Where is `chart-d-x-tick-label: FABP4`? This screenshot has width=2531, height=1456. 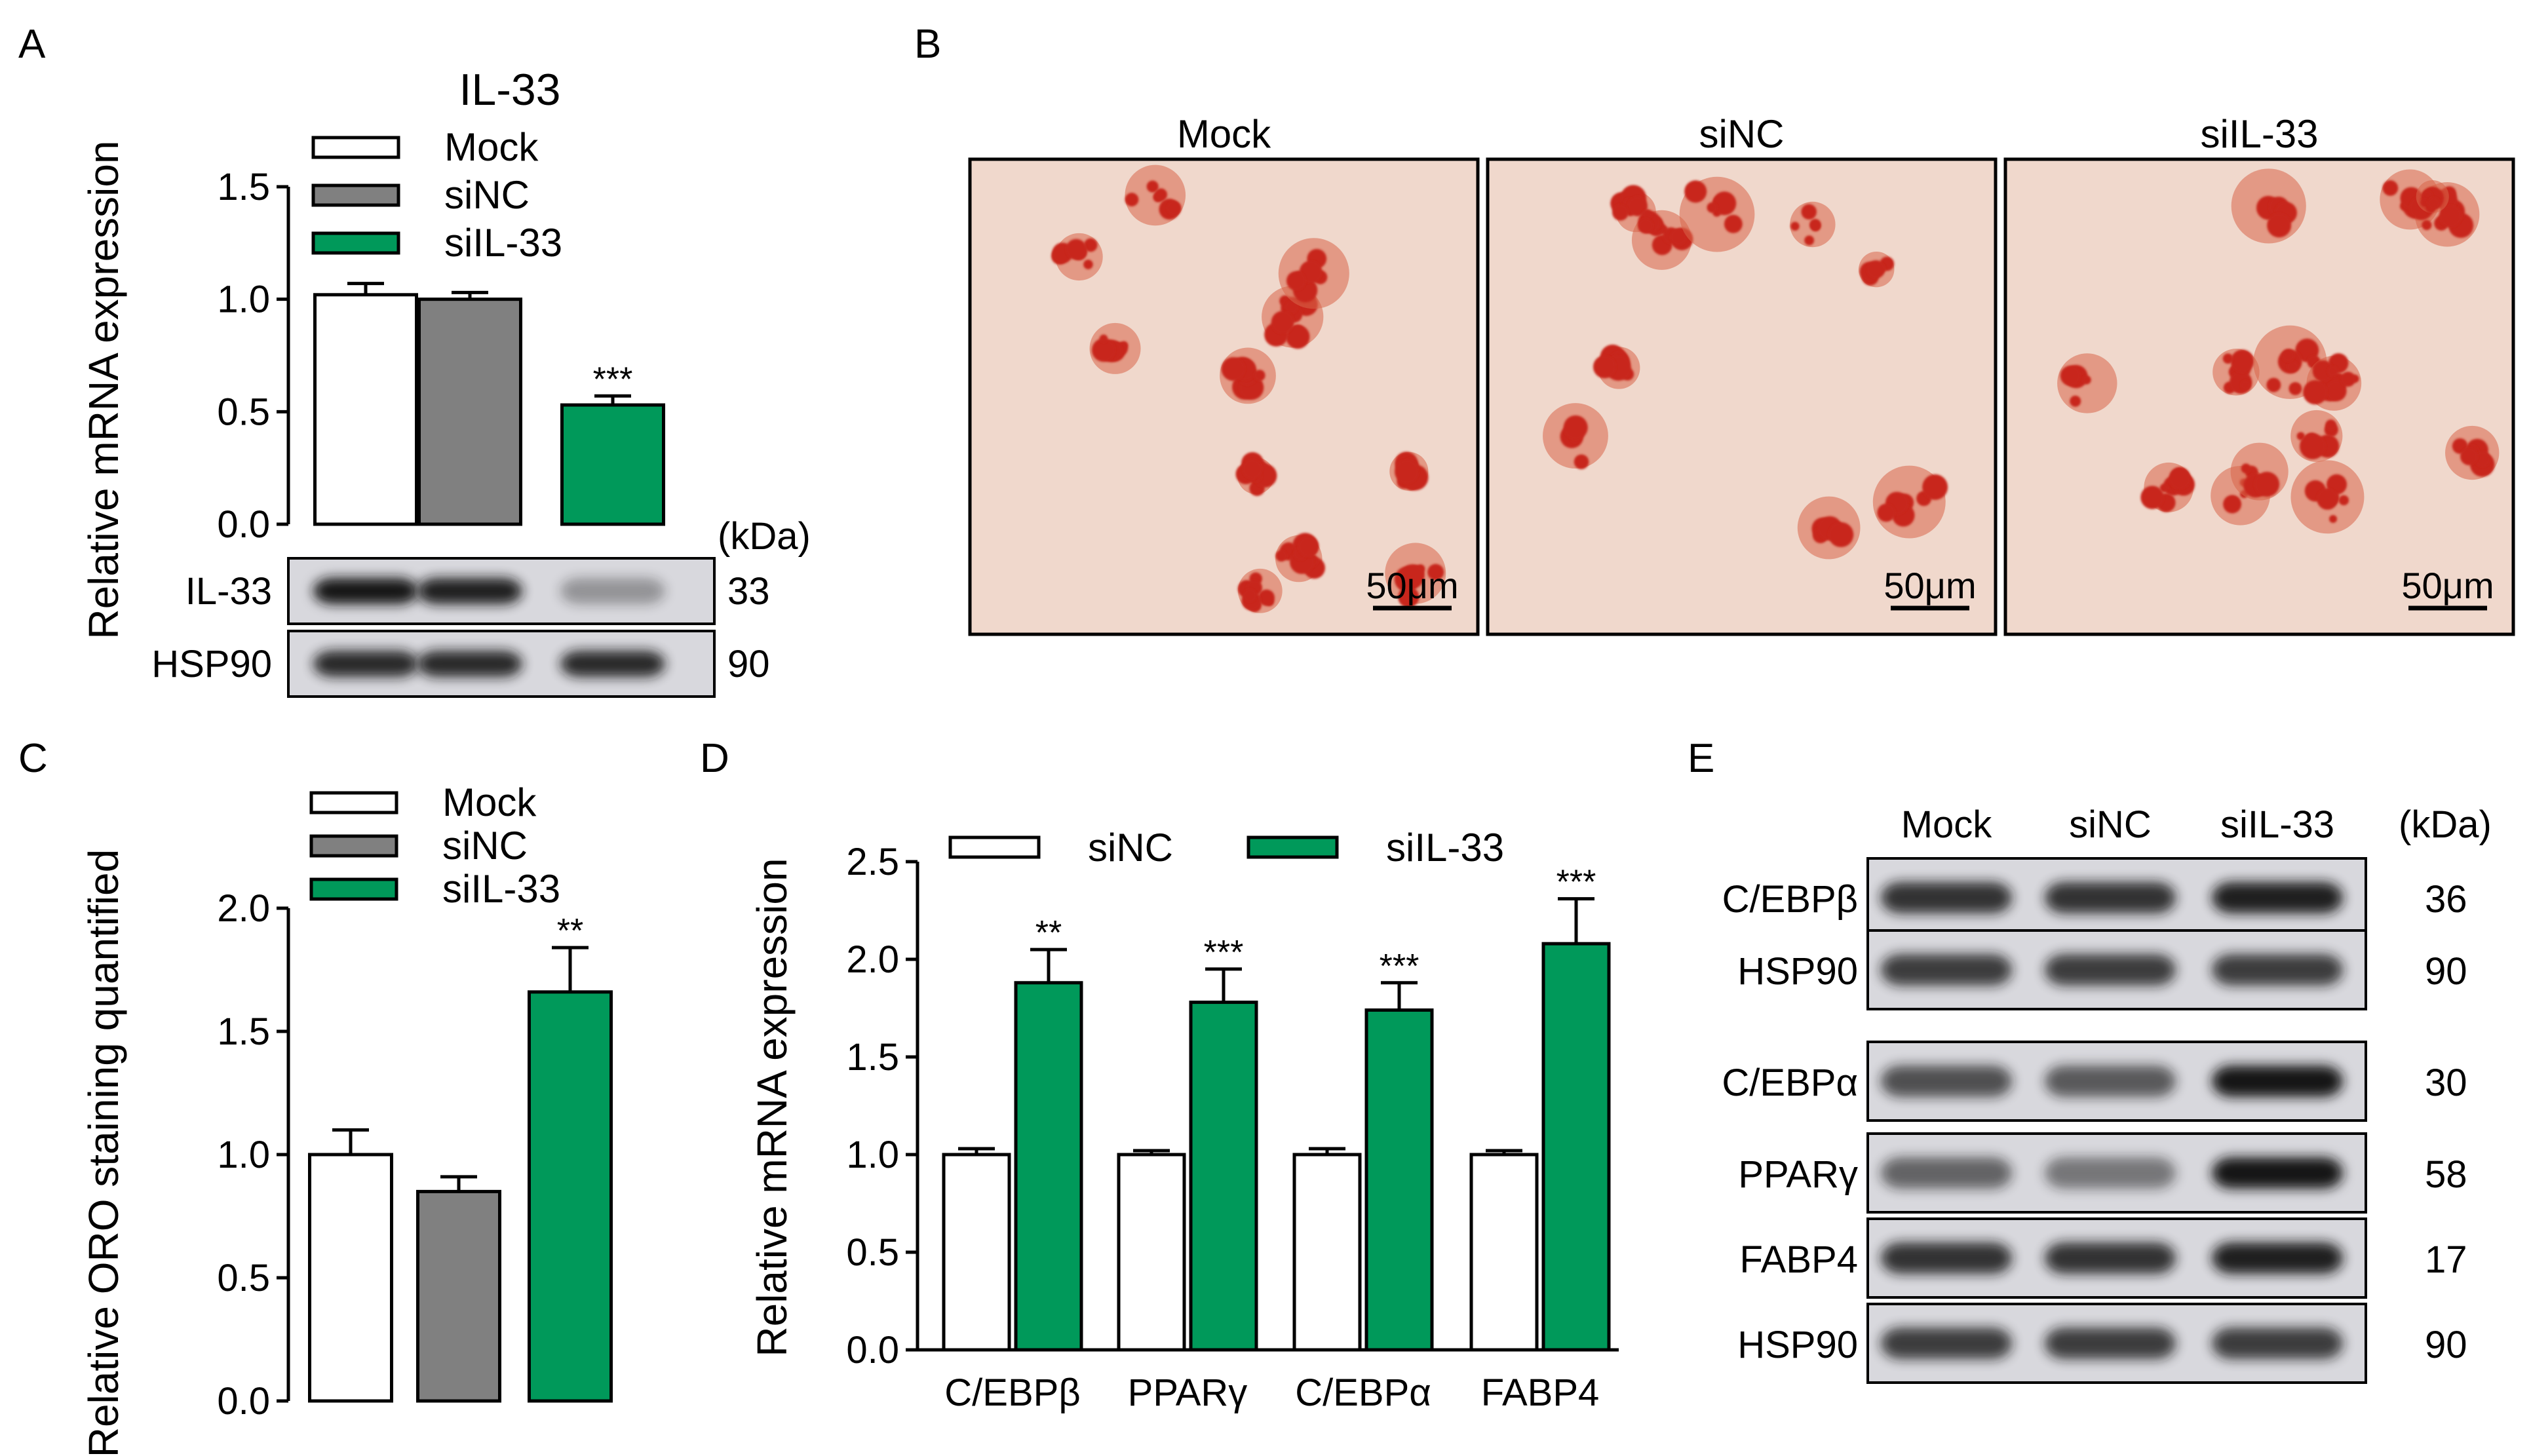 chart-d-x-tick-label: FABP4 is located at coordinates (1540, 1392).